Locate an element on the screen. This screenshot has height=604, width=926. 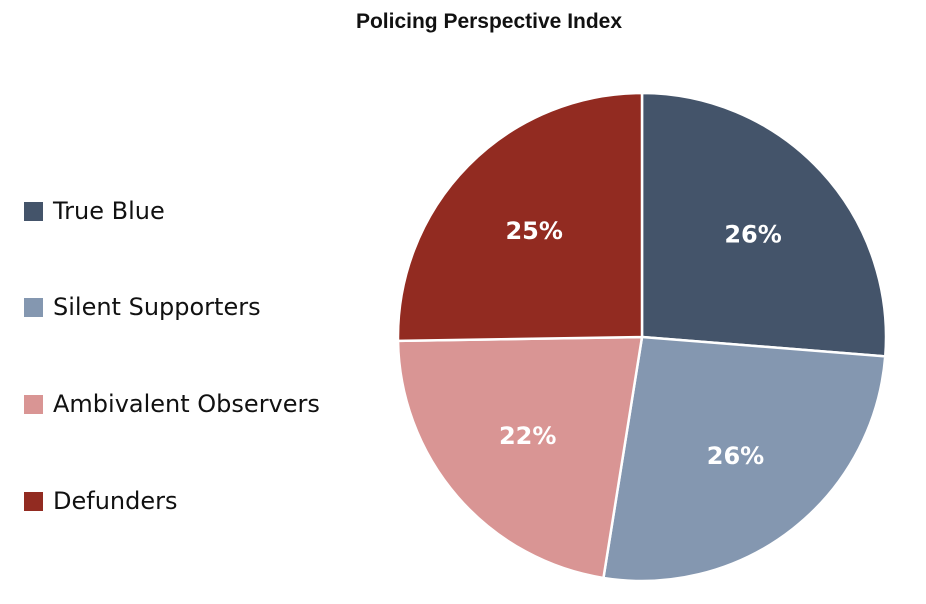
legend-item-defunders: Defunders is located at coordinates (101, 501).